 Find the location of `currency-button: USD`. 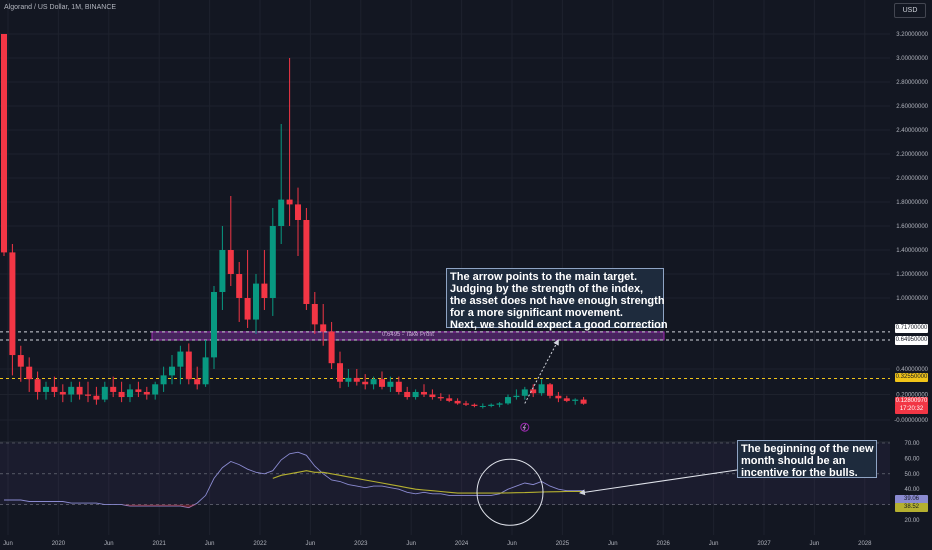

currency-button: USD is located at coordinates (910, 10).